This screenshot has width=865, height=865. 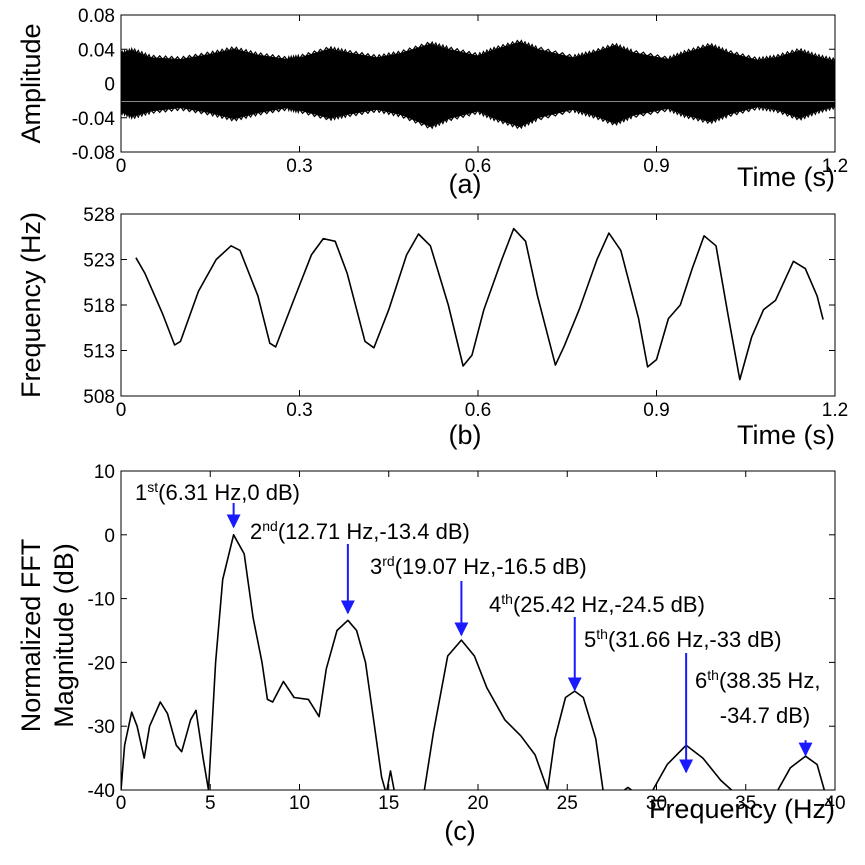 I want to click on x-tick-label: 40, so click(x=834, y=803).